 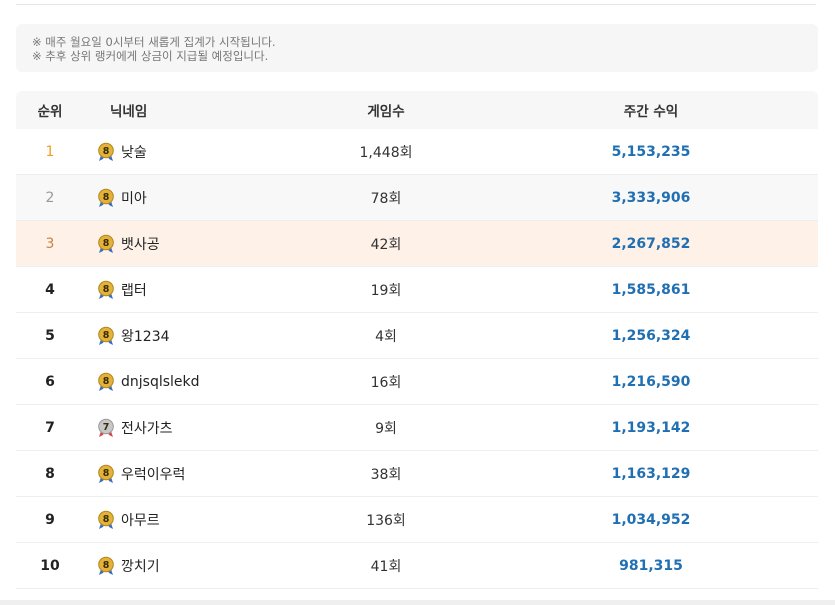 I want to click on nickname-text: 미아, so click(x=134, y=198).